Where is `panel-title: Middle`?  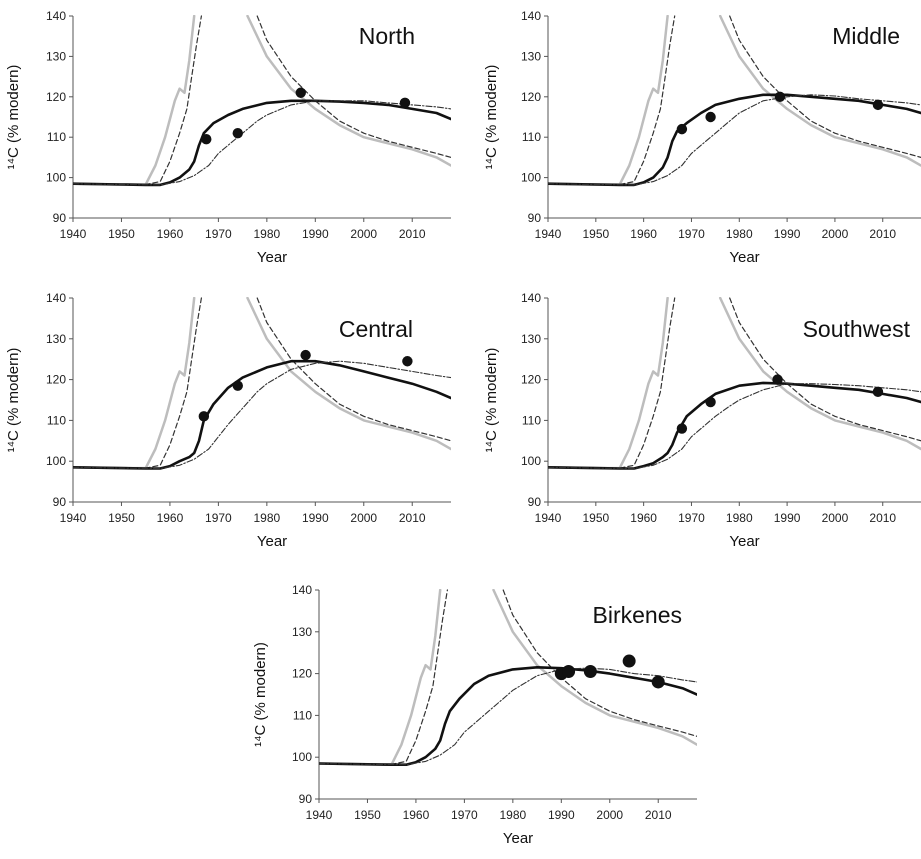
panel-title: Middle is located at coordinates (866, 36).